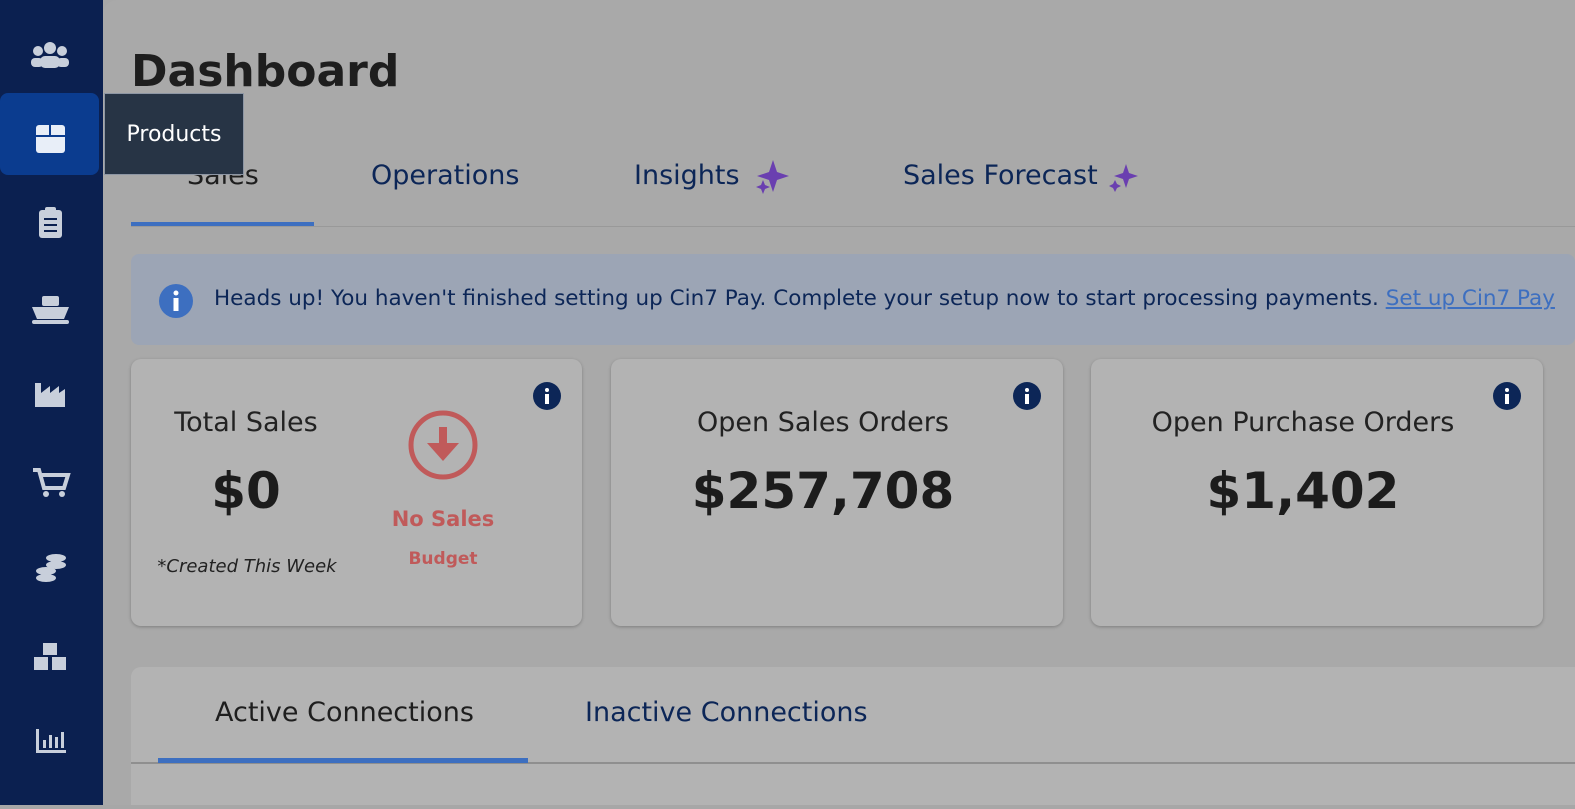  What do you see at coordinates (246, 491) in the screenshot?
I see `card-value: $0` at bounding box center [246, 491].